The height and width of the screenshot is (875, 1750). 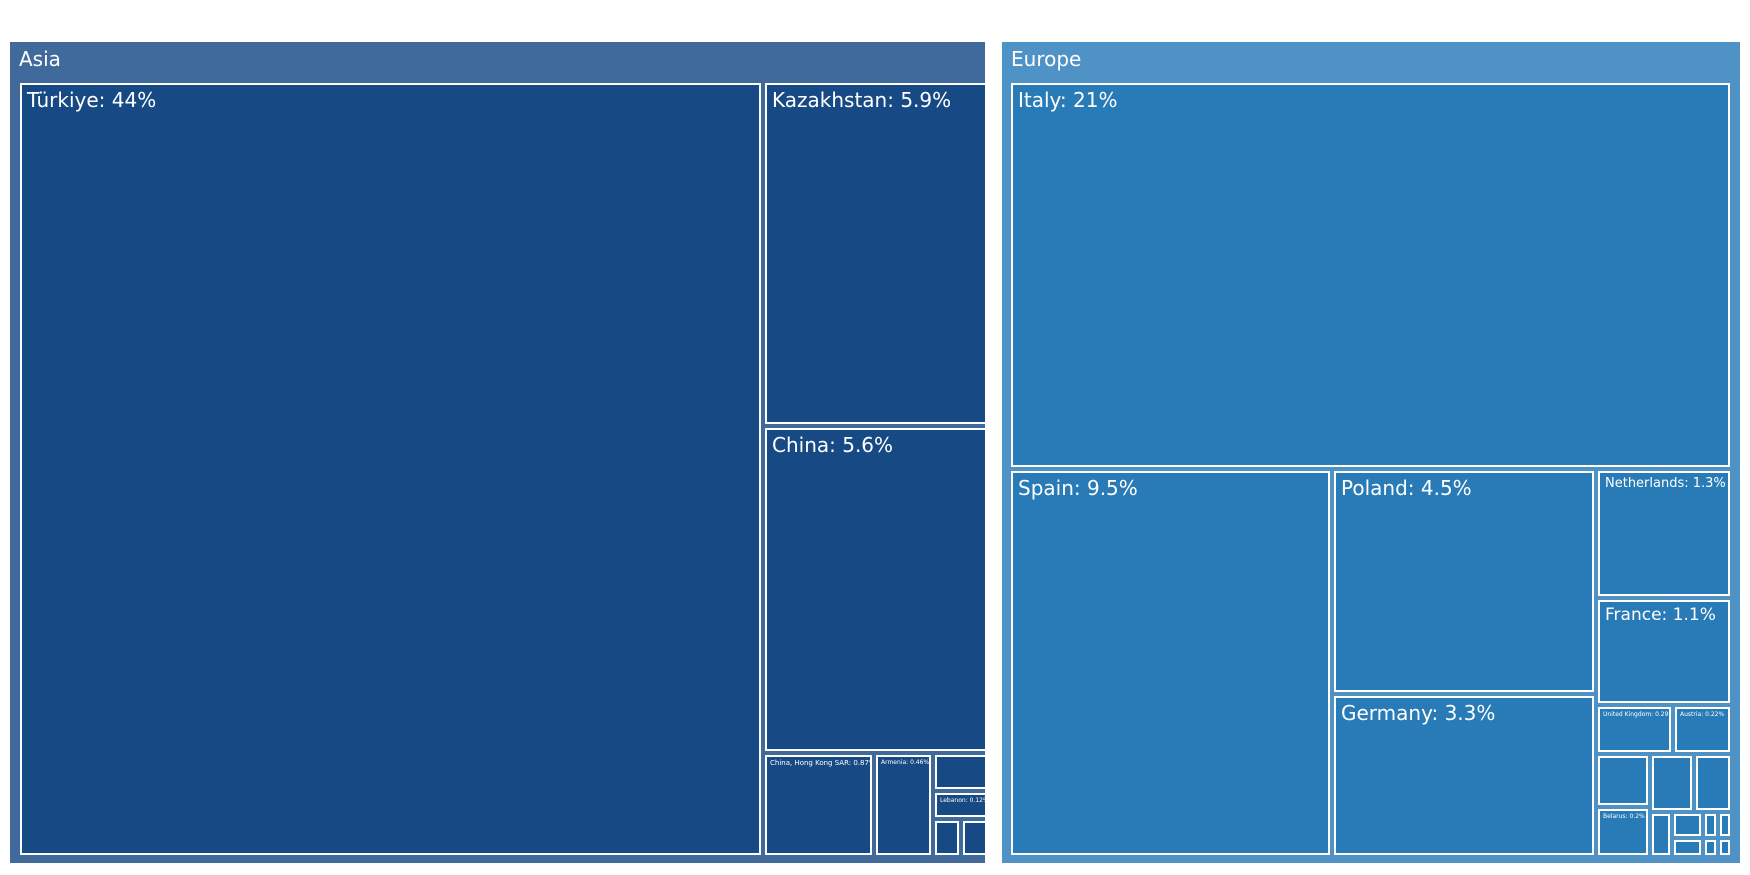 What do you see at coordinates (818, 805) in the screenshot?
I see `cell-china-hong-kong-sar: China, Hong Kong SAR: 0.87%` at bounding box center [818, 805].